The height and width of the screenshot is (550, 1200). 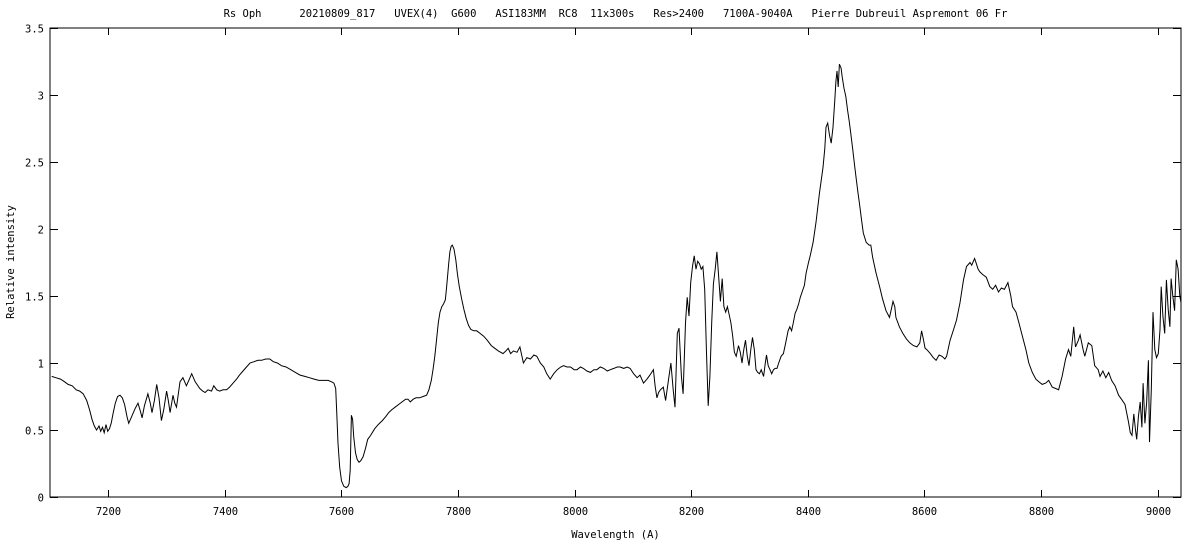 What do you see at coordinates (1158, 512) in the screenshot?
I see `x-tick-label: 9000` at bounding box center [1158, 512].